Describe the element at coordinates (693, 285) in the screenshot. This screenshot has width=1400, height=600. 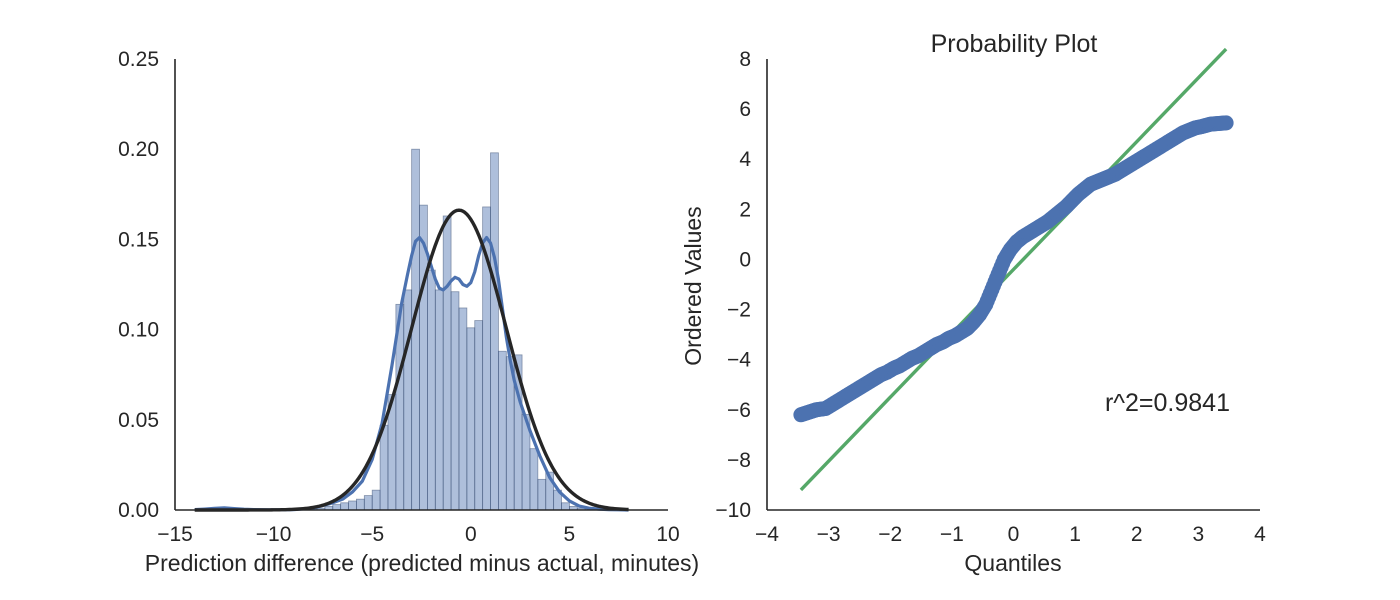
I see `probability-plot-y-axis-label: Ordered Values` at that location.